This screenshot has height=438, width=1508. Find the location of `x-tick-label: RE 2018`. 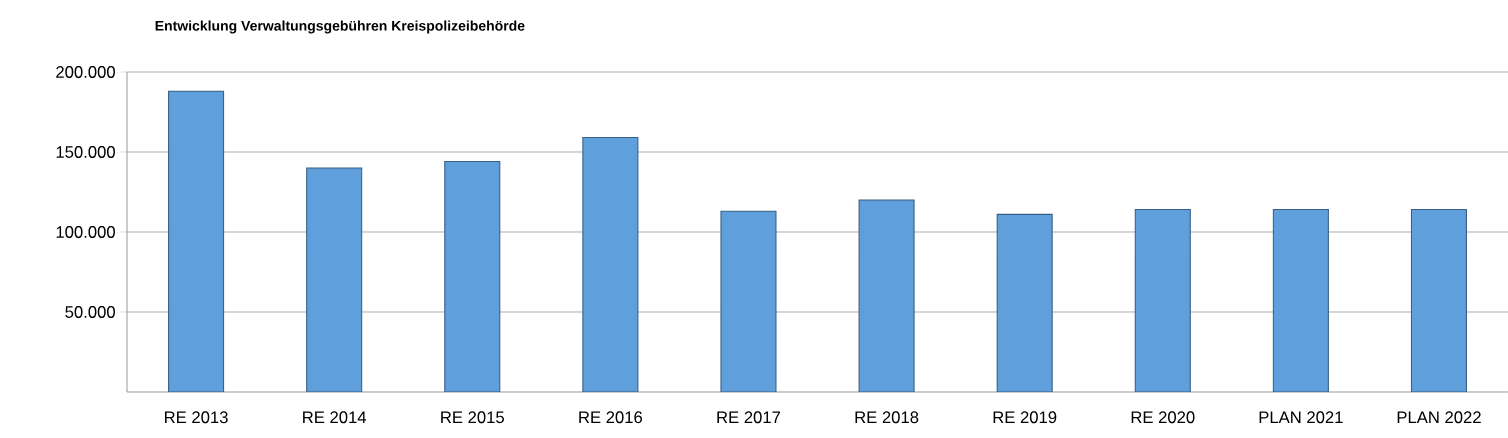

x-tick-label: RE 2018 is located at coordinates (887, 417).